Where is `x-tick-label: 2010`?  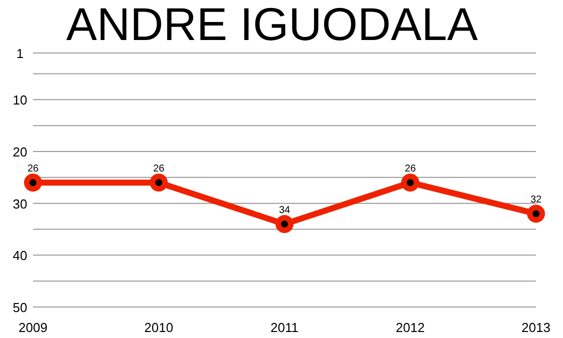 x-tick-label: 2010 is located at coordinates (159, 327).